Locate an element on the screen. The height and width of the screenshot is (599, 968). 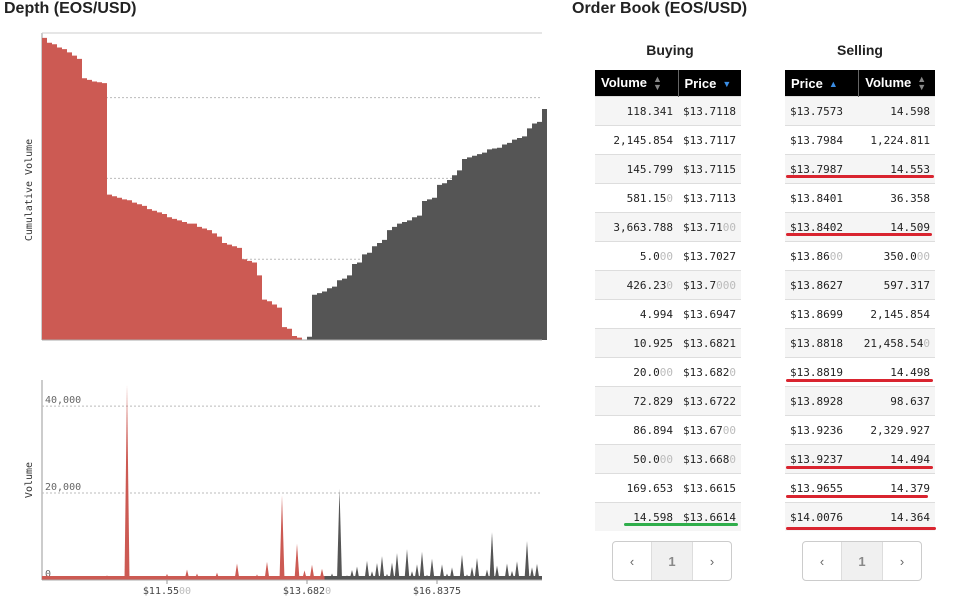
buy-price-header: Price ▼ is located at coordinates (709, 83).